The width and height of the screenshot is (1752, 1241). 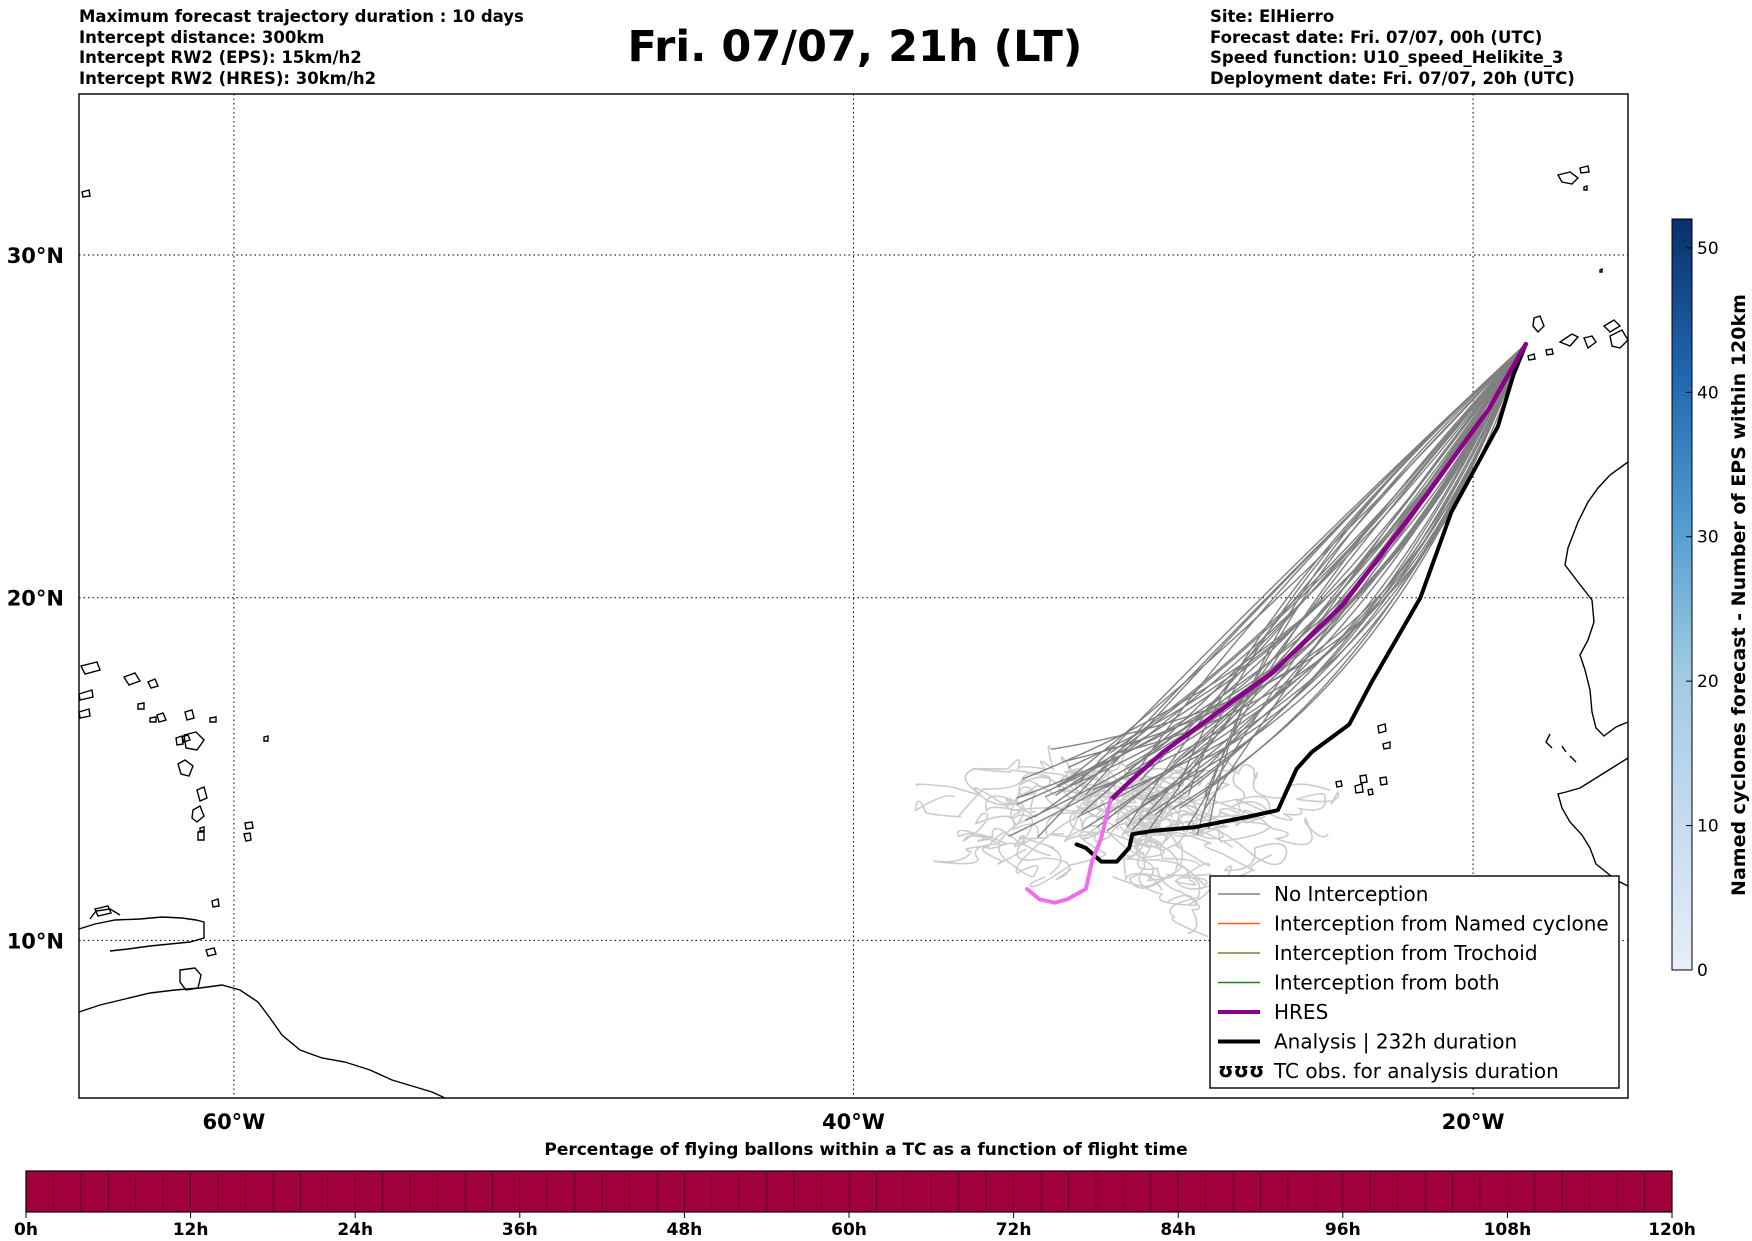 What do you see at coordinates (262, 1041) in the screenshot?
I see `coast-south-america` at bounding box center [262, 1041].